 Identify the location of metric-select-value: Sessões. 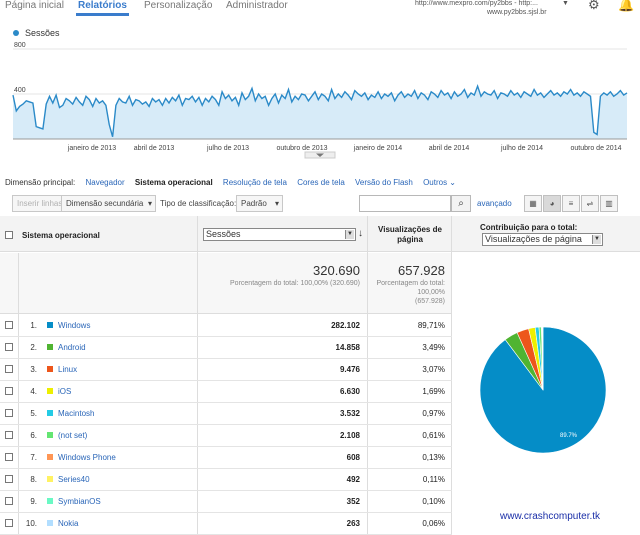
(223, 234).